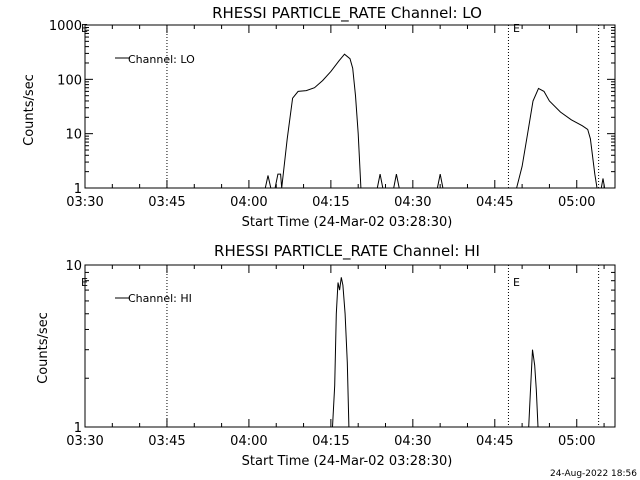 This screenshot has height=480, width=640. What do you see at coordinates (78, 189) in the screenshot?
I see `y-tick-label-lo-0: 1` at bounding box center [78, 189].